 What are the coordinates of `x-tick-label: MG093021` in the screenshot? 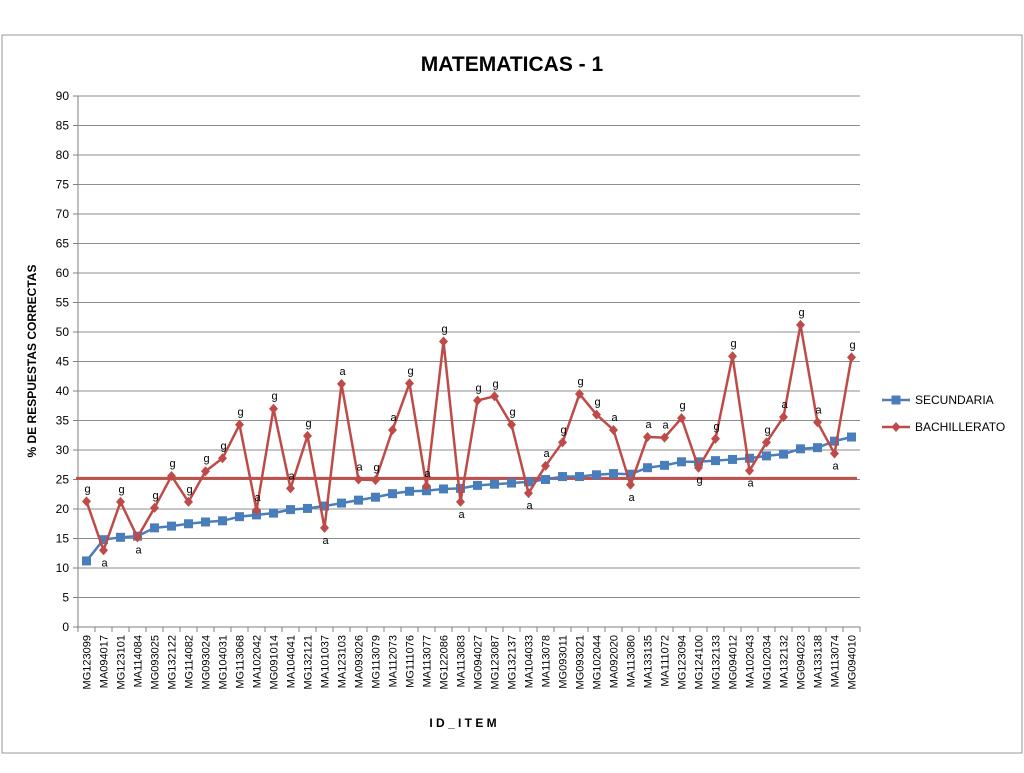 It's located at (581, 662).